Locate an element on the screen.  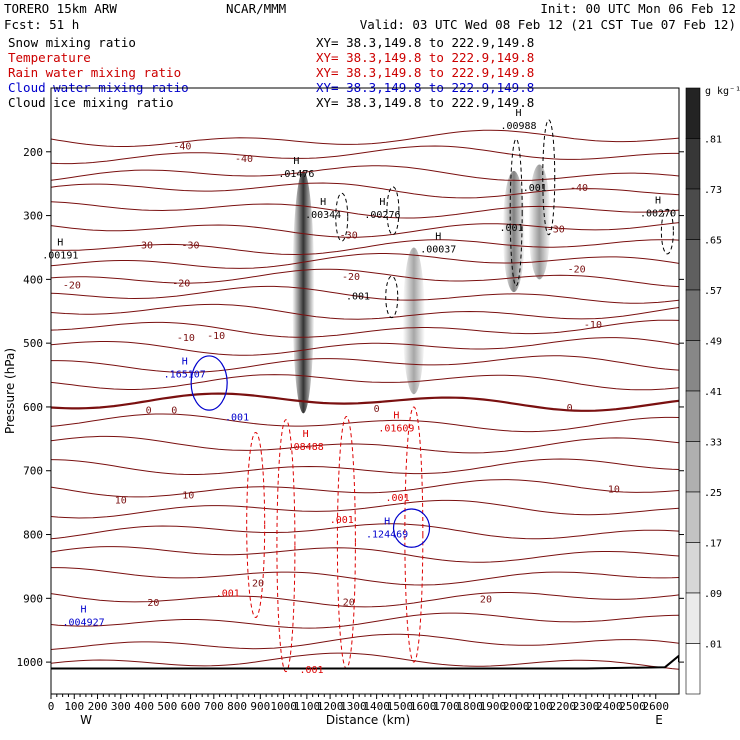
colorbar-level-label: .25 is located at coordinates (713, 493).